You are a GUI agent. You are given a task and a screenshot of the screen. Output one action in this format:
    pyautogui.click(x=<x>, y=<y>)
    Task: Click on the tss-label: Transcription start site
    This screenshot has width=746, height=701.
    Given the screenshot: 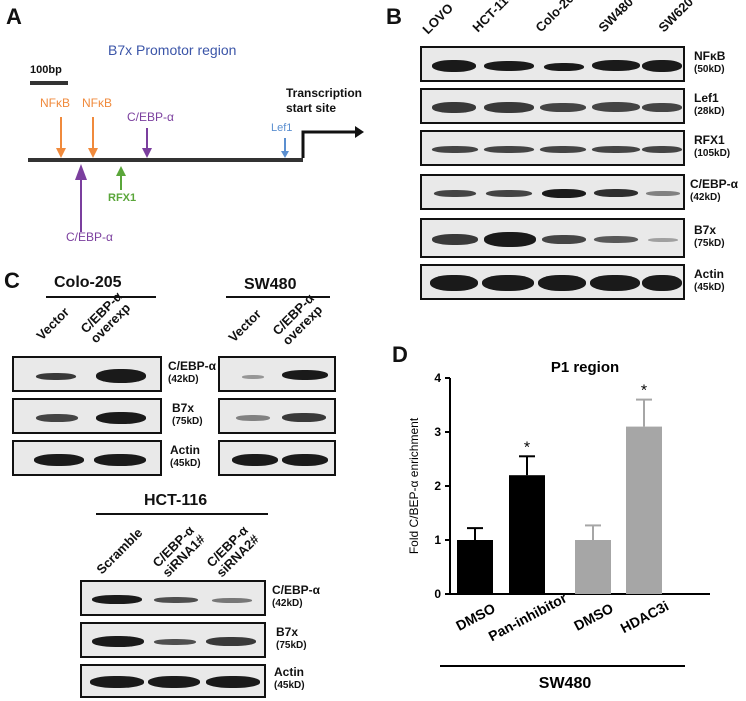 What is the action you would take?
    pyautogui.click(x=324, y=100)
    